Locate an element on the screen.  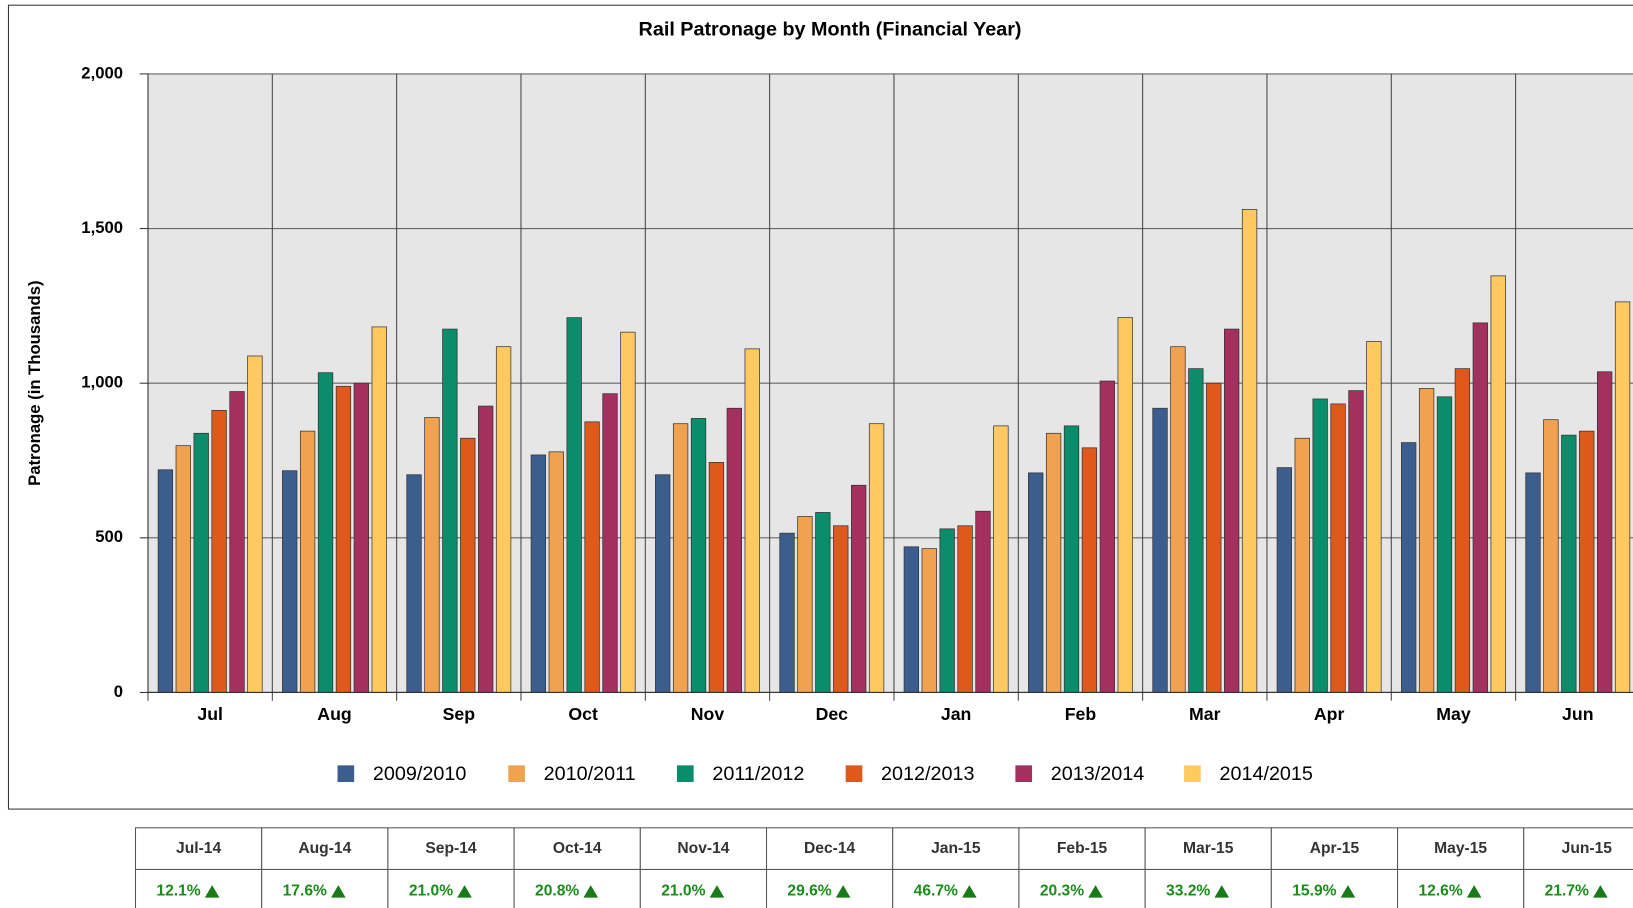
table-value: 21.7% is located at coordinates (1567, 890).